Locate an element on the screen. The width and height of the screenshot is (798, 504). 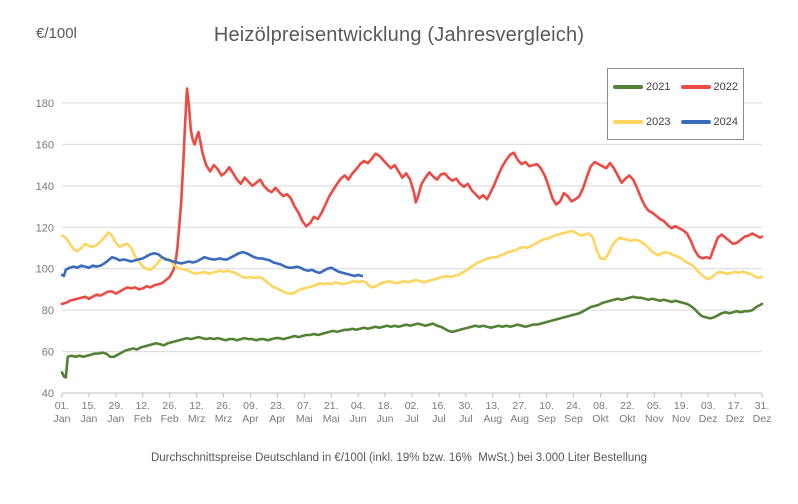
legend-item-2022: 2022 is located at coordinates (710, 86).